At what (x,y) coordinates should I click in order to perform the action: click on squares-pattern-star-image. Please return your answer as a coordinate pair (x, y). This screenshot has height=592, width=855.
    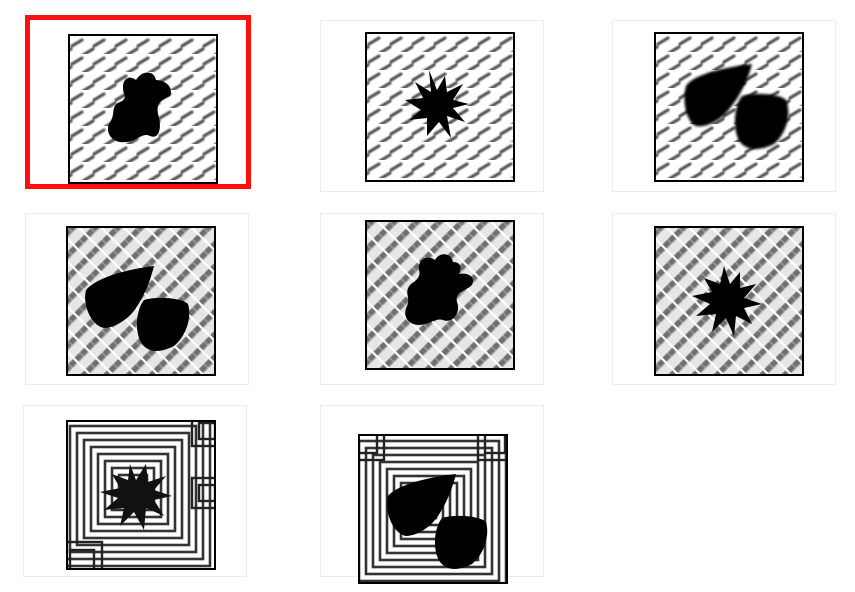
    Looking at the image, I should click on (141, 495).